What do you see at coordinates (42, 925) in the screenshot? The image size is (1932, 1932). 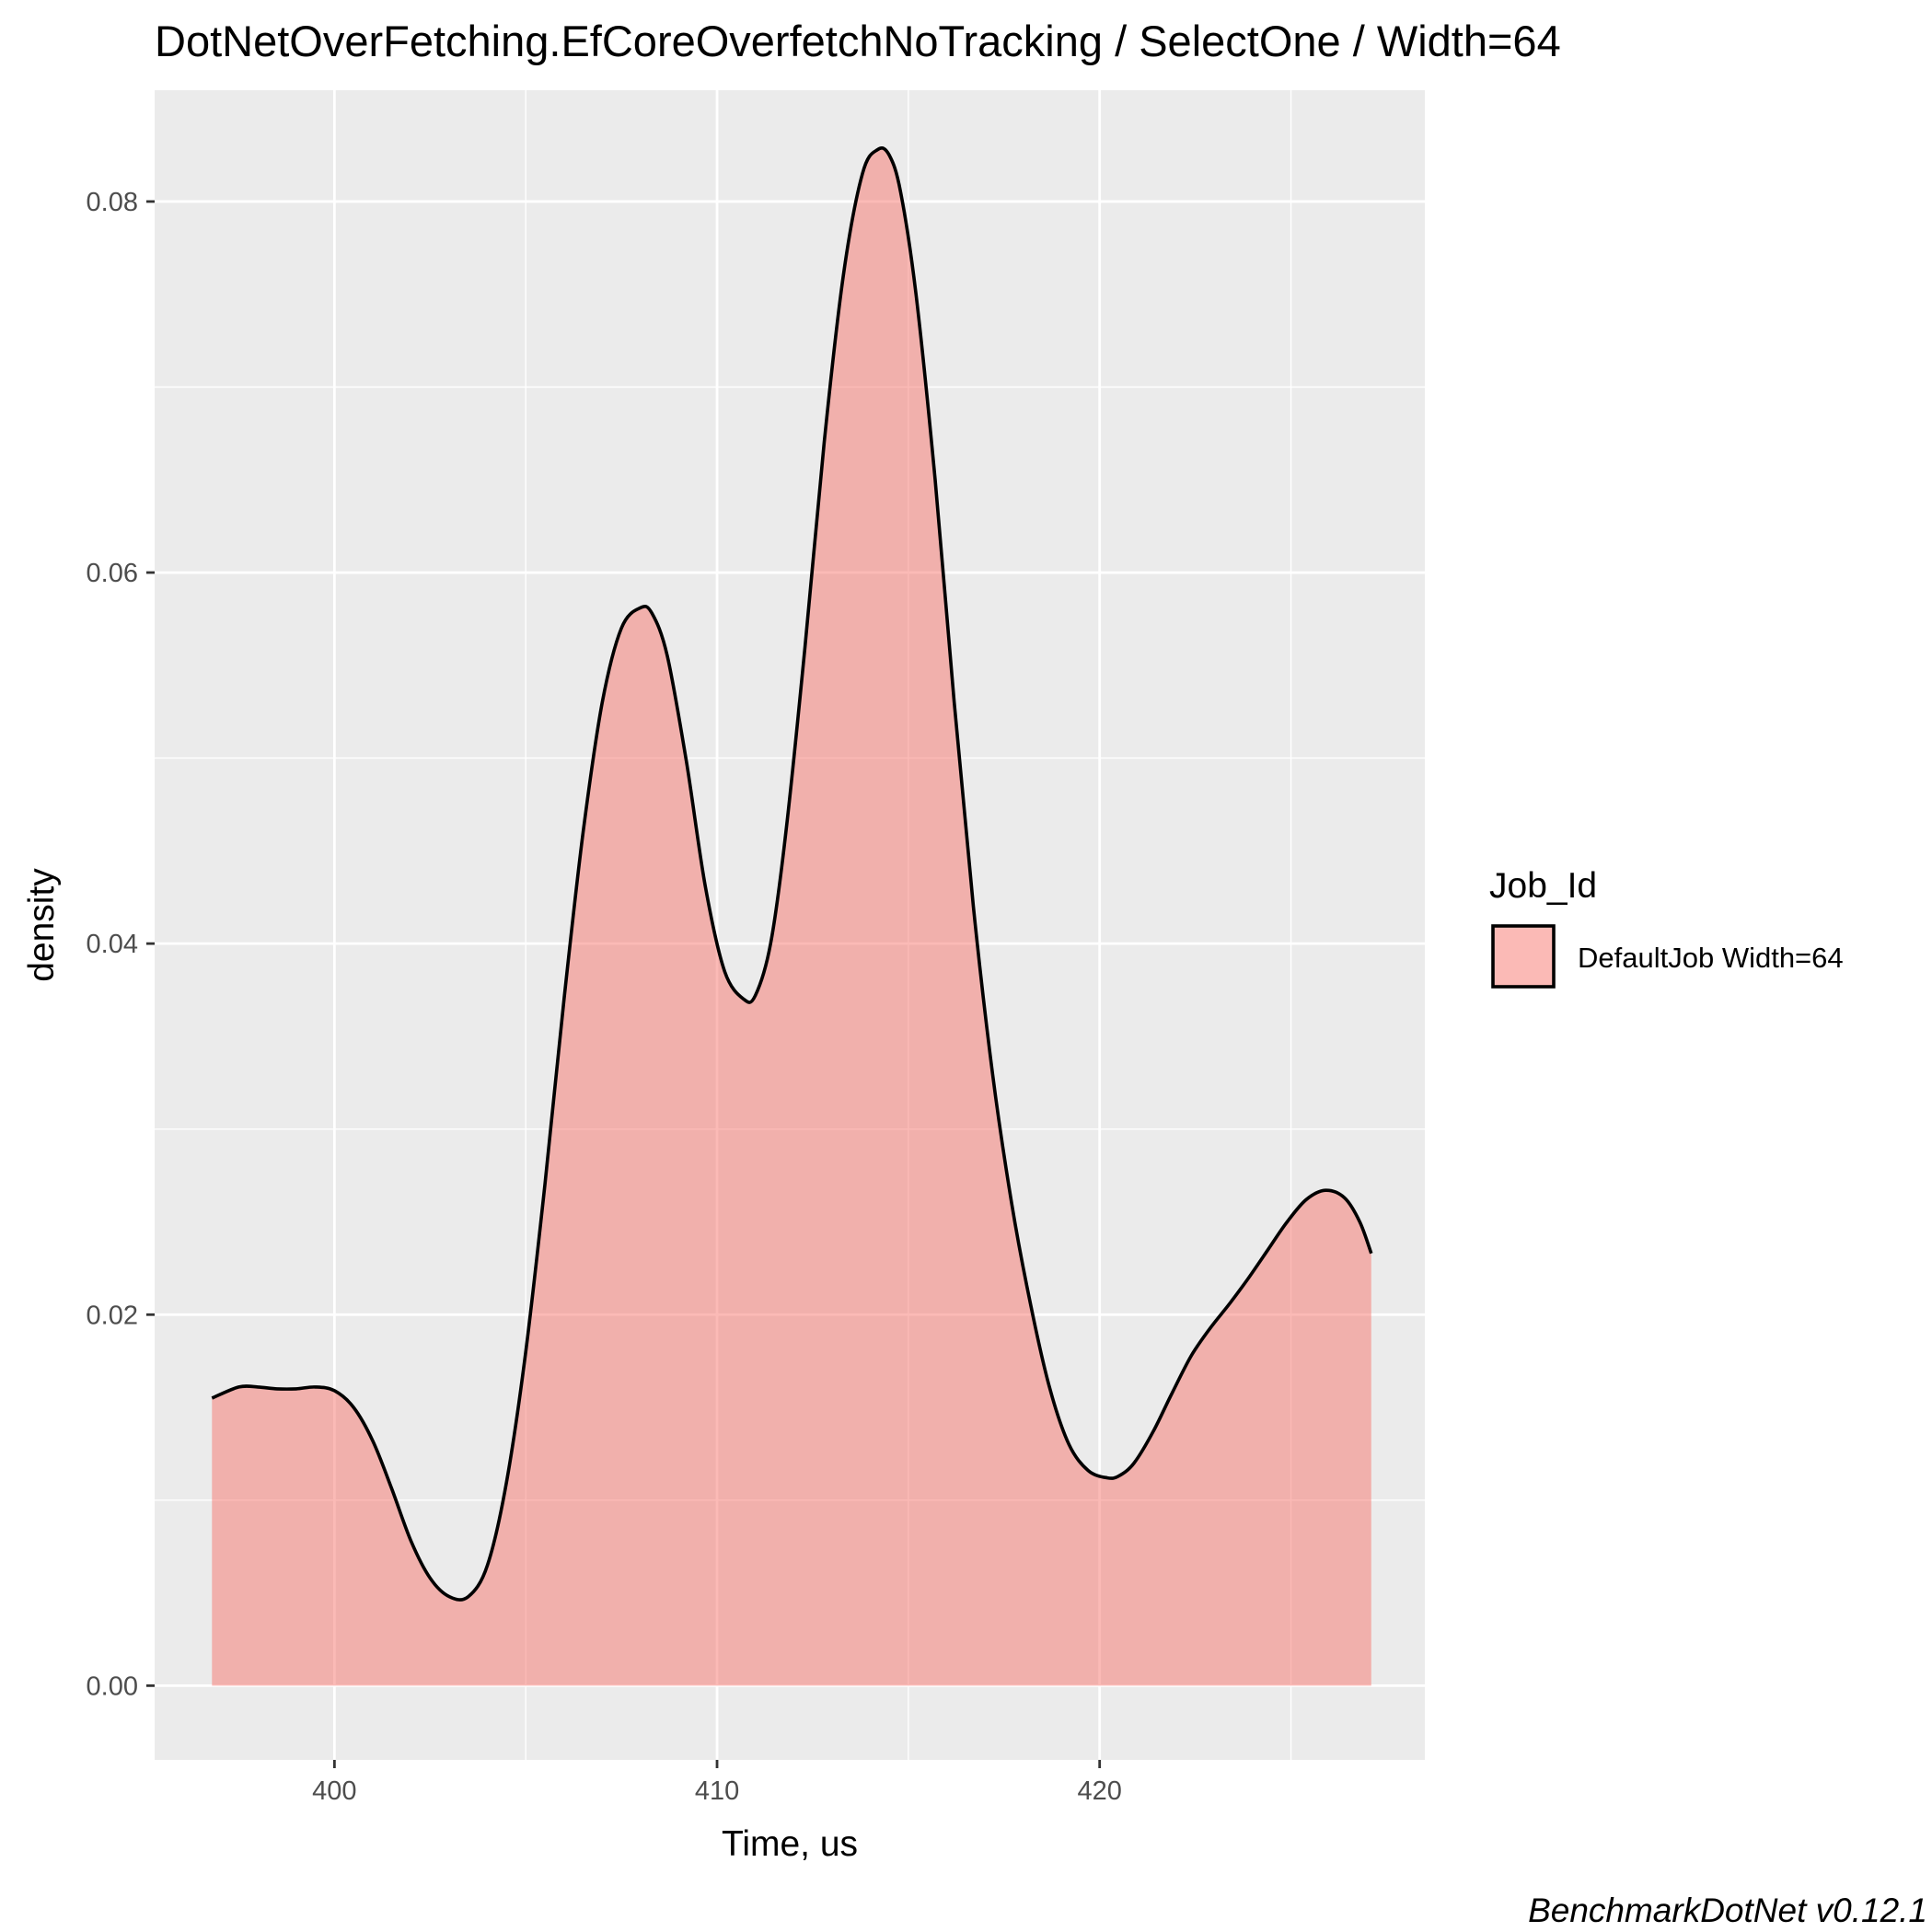 I see `y-axis-title: density` at bounding box center [42, 925].